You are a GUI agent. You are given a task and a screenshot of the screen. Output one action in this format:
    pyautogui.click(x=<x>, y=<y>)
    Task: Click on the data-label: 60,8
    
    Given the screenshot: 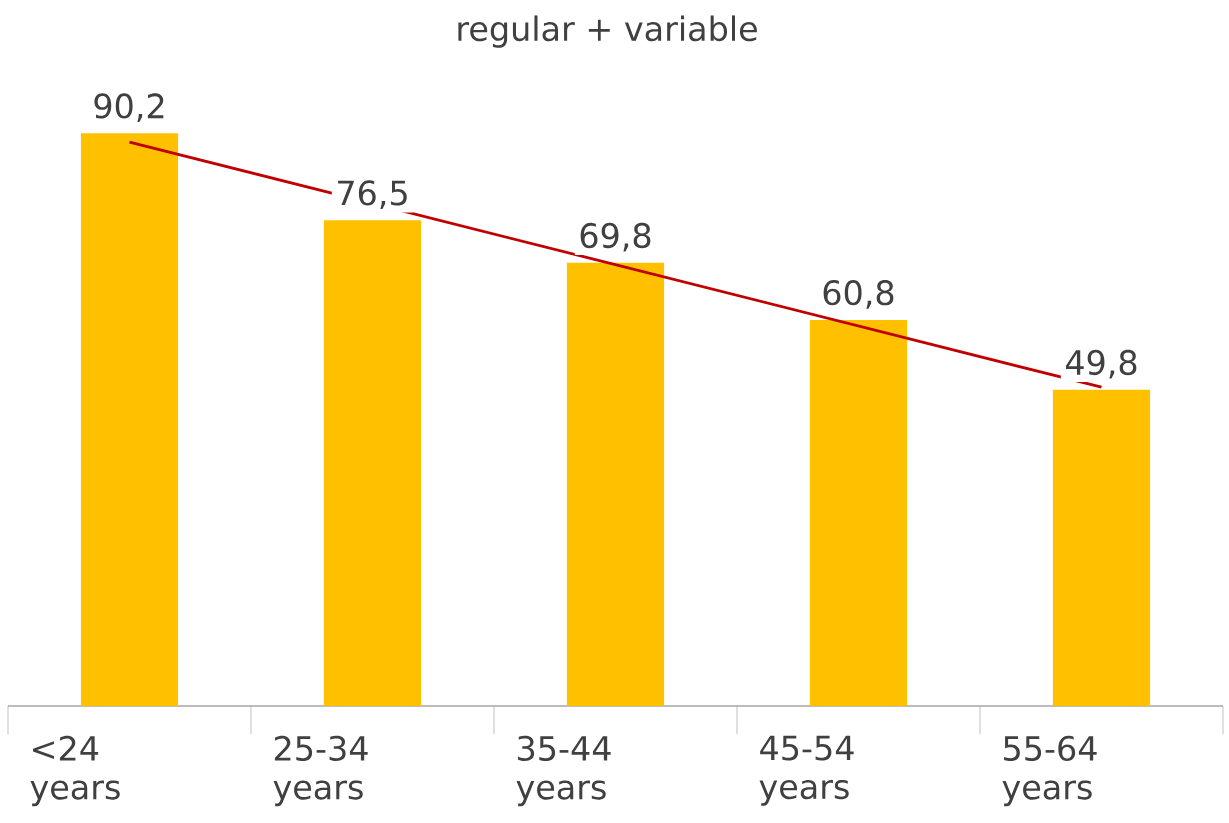 What is the action you would take?
    pyautogui.click(x=858, y=294)
    